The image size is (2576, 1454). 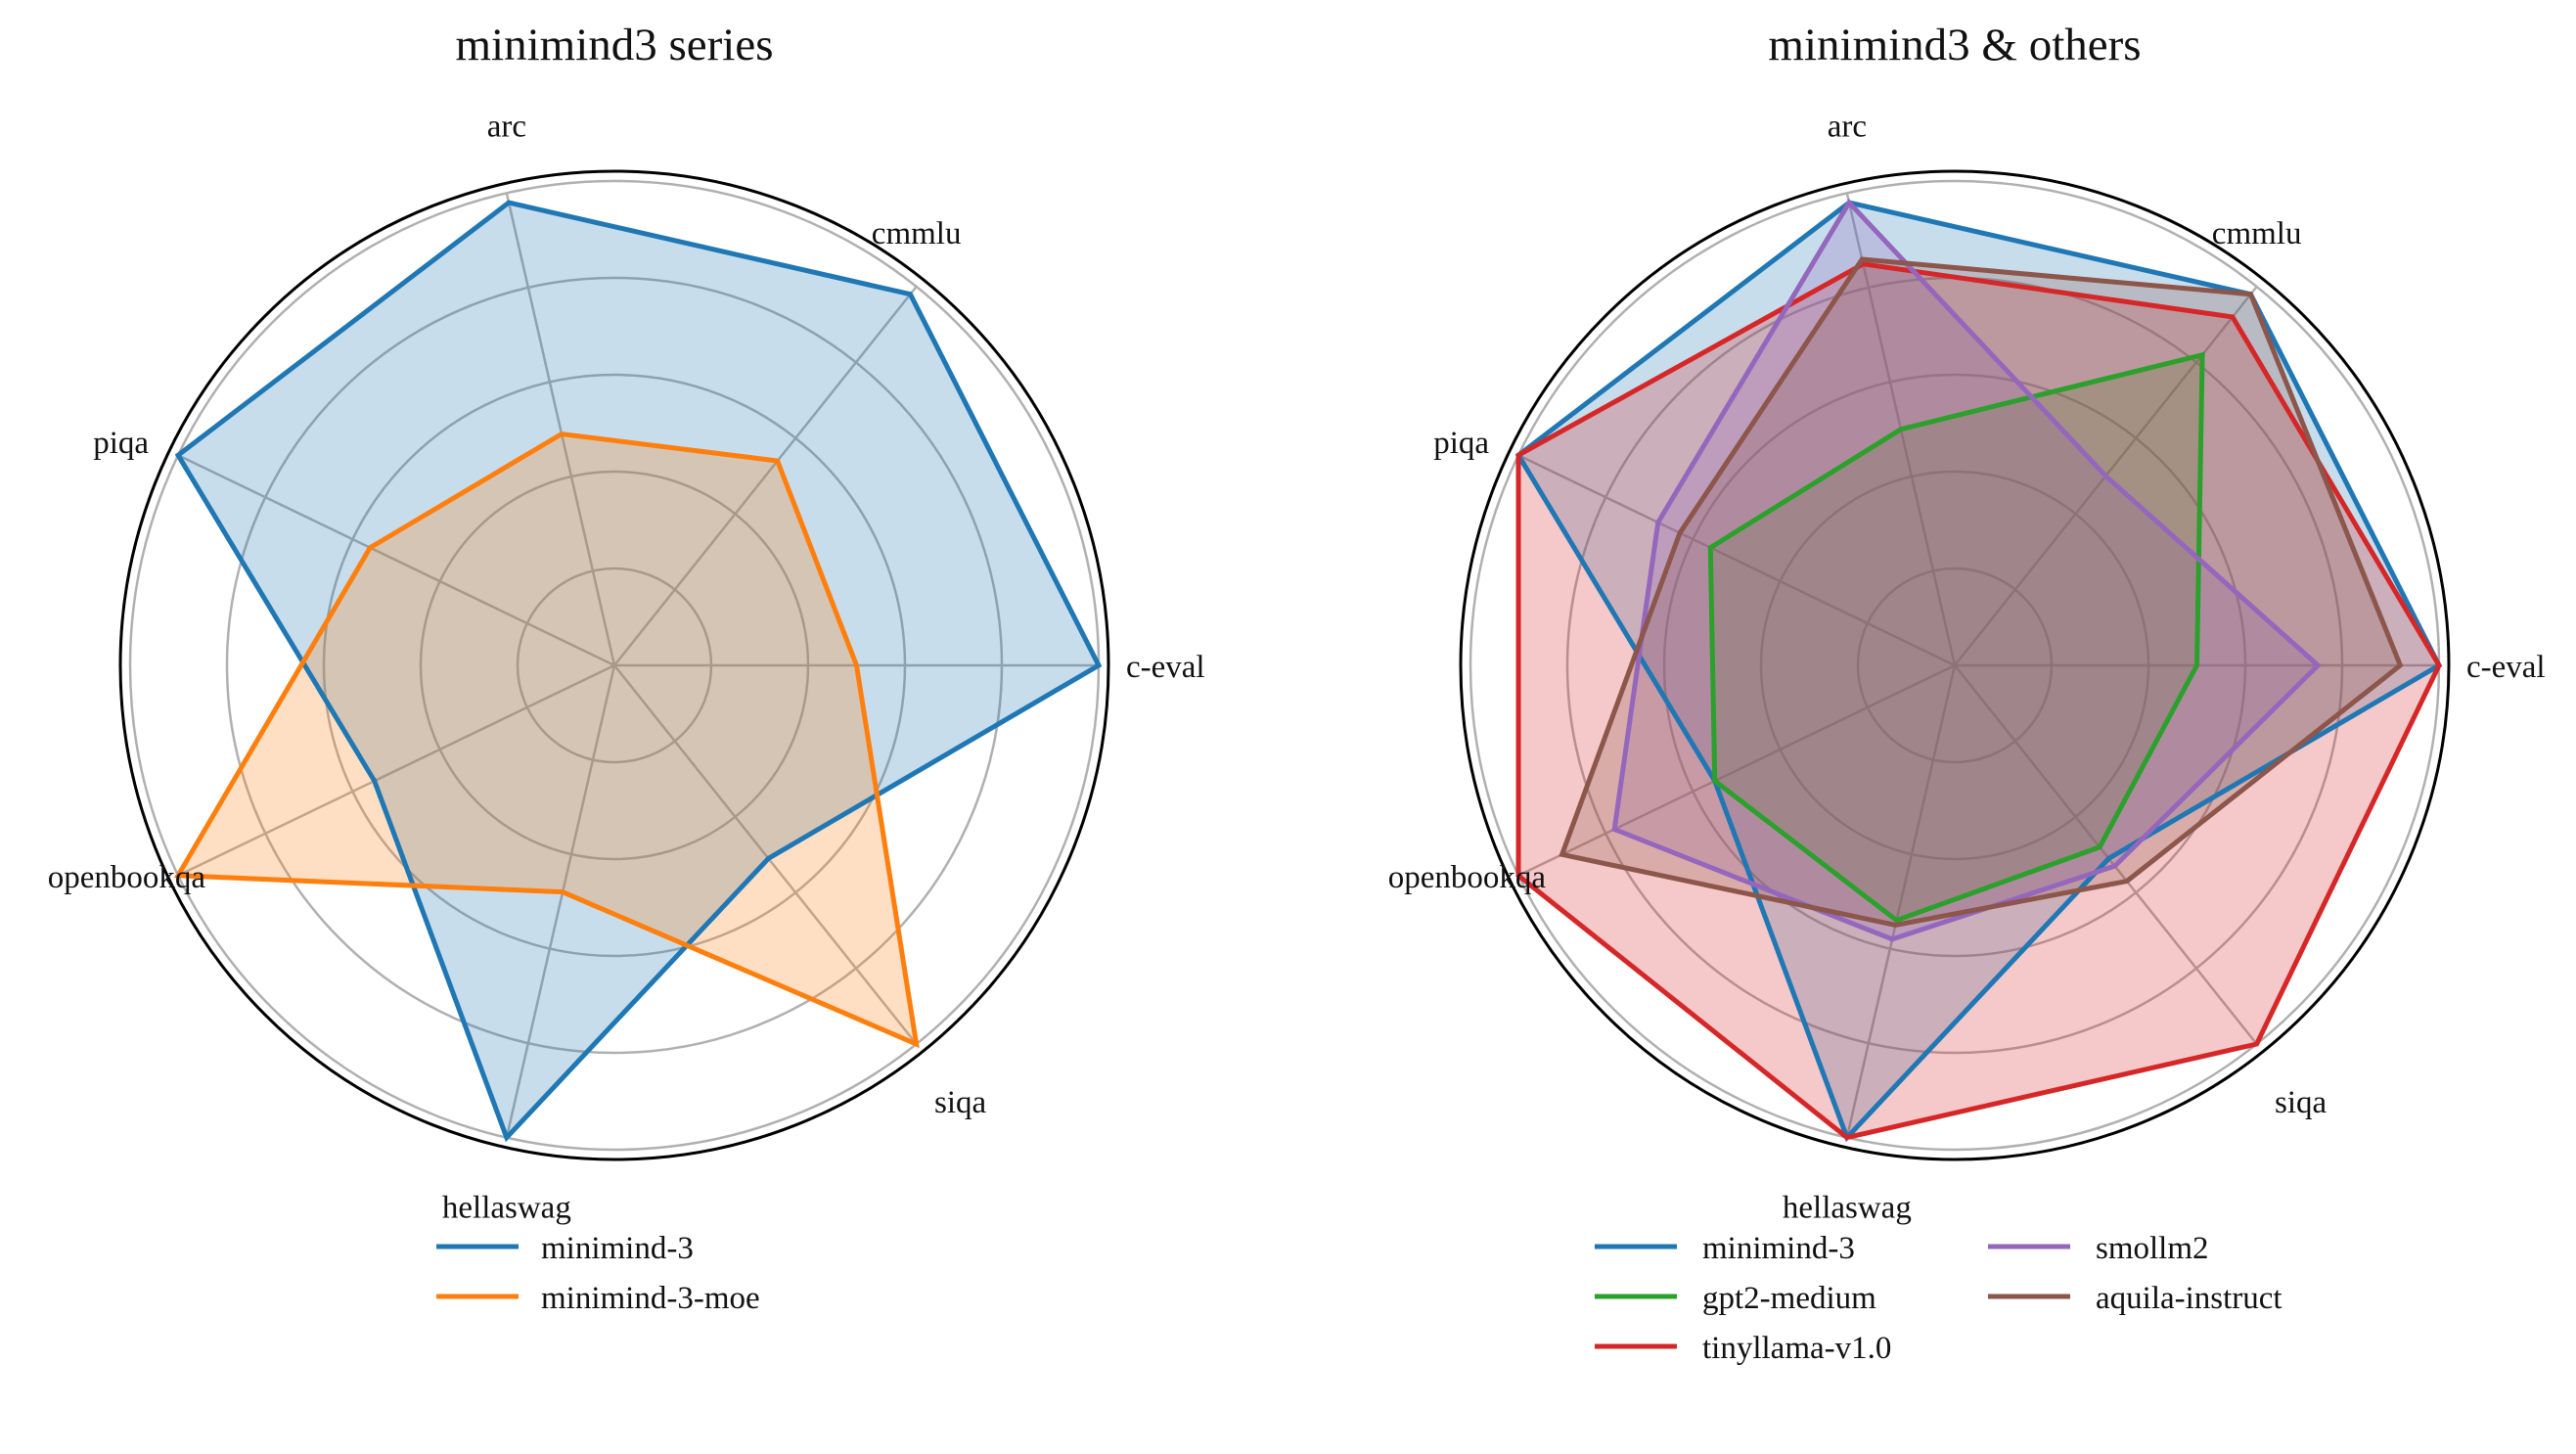 I want to click on legend-label: minimind-3-moe, so click(x=650, y=1298).